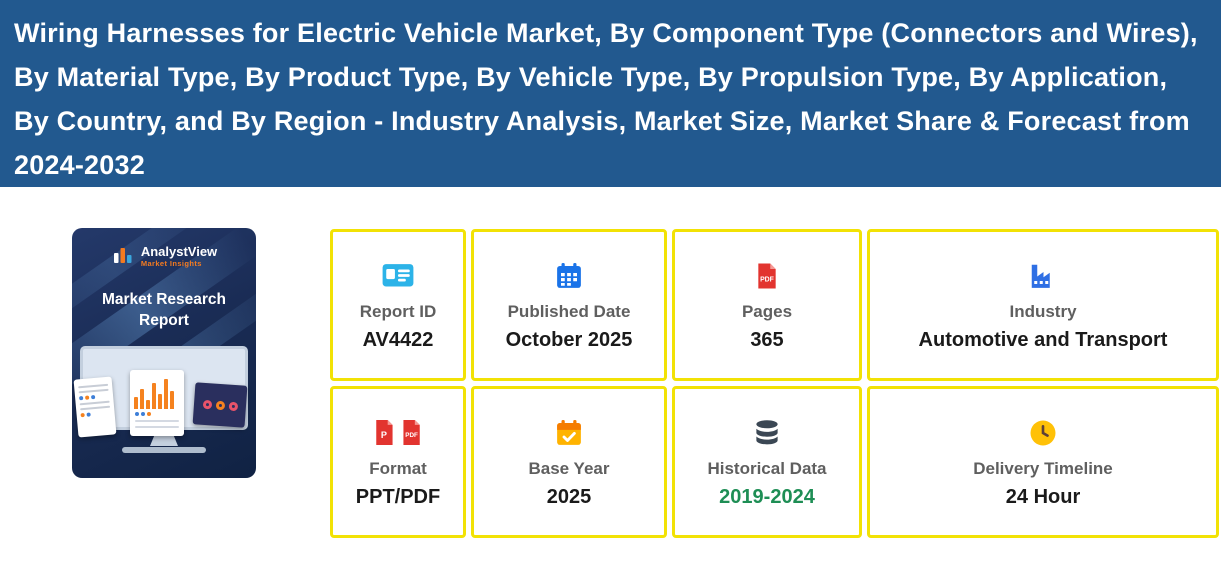 Image resolution: width=1221 pixels, height=570 pixels. I want to click on report-id-value: AV4422, so click(398, 339).